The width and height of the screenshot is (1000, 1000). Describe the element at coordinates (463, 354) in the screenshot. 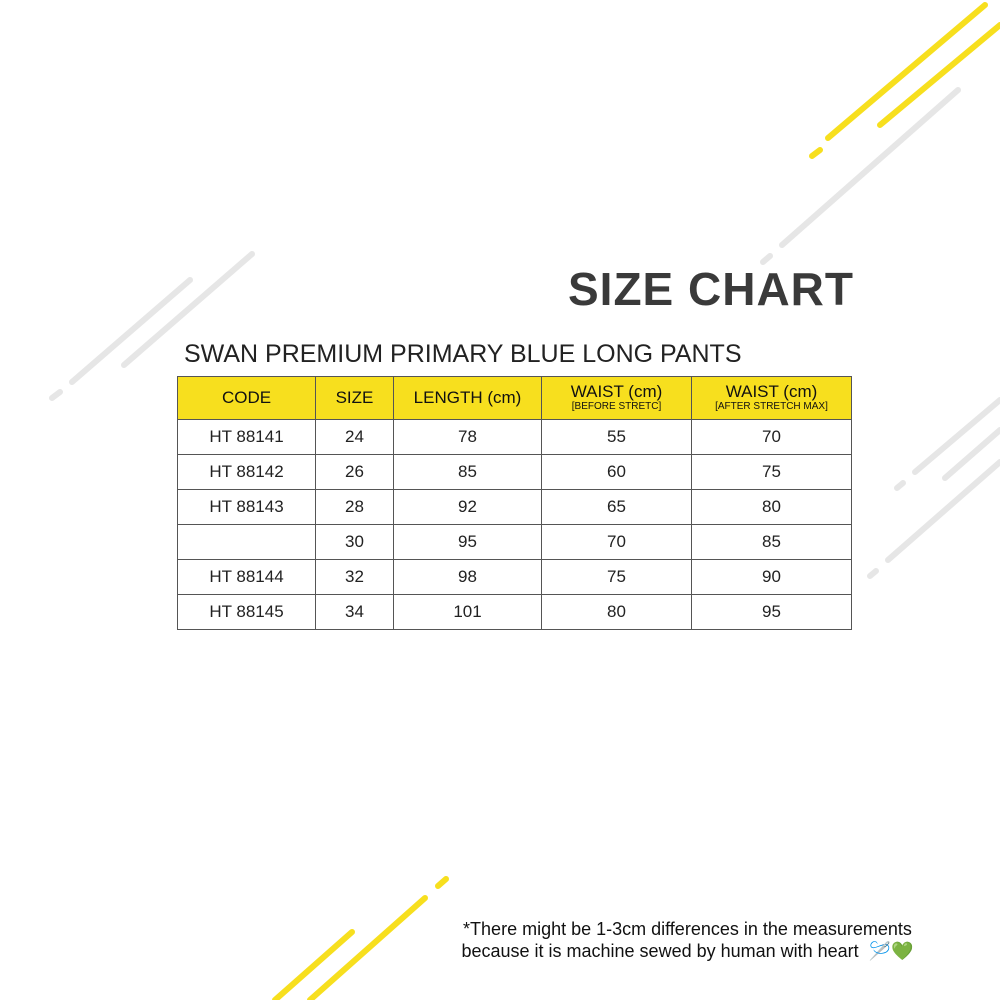

I see `product-name: SWAN PREMIUM PRIMARY BLUE LONG PANTS` at that location.